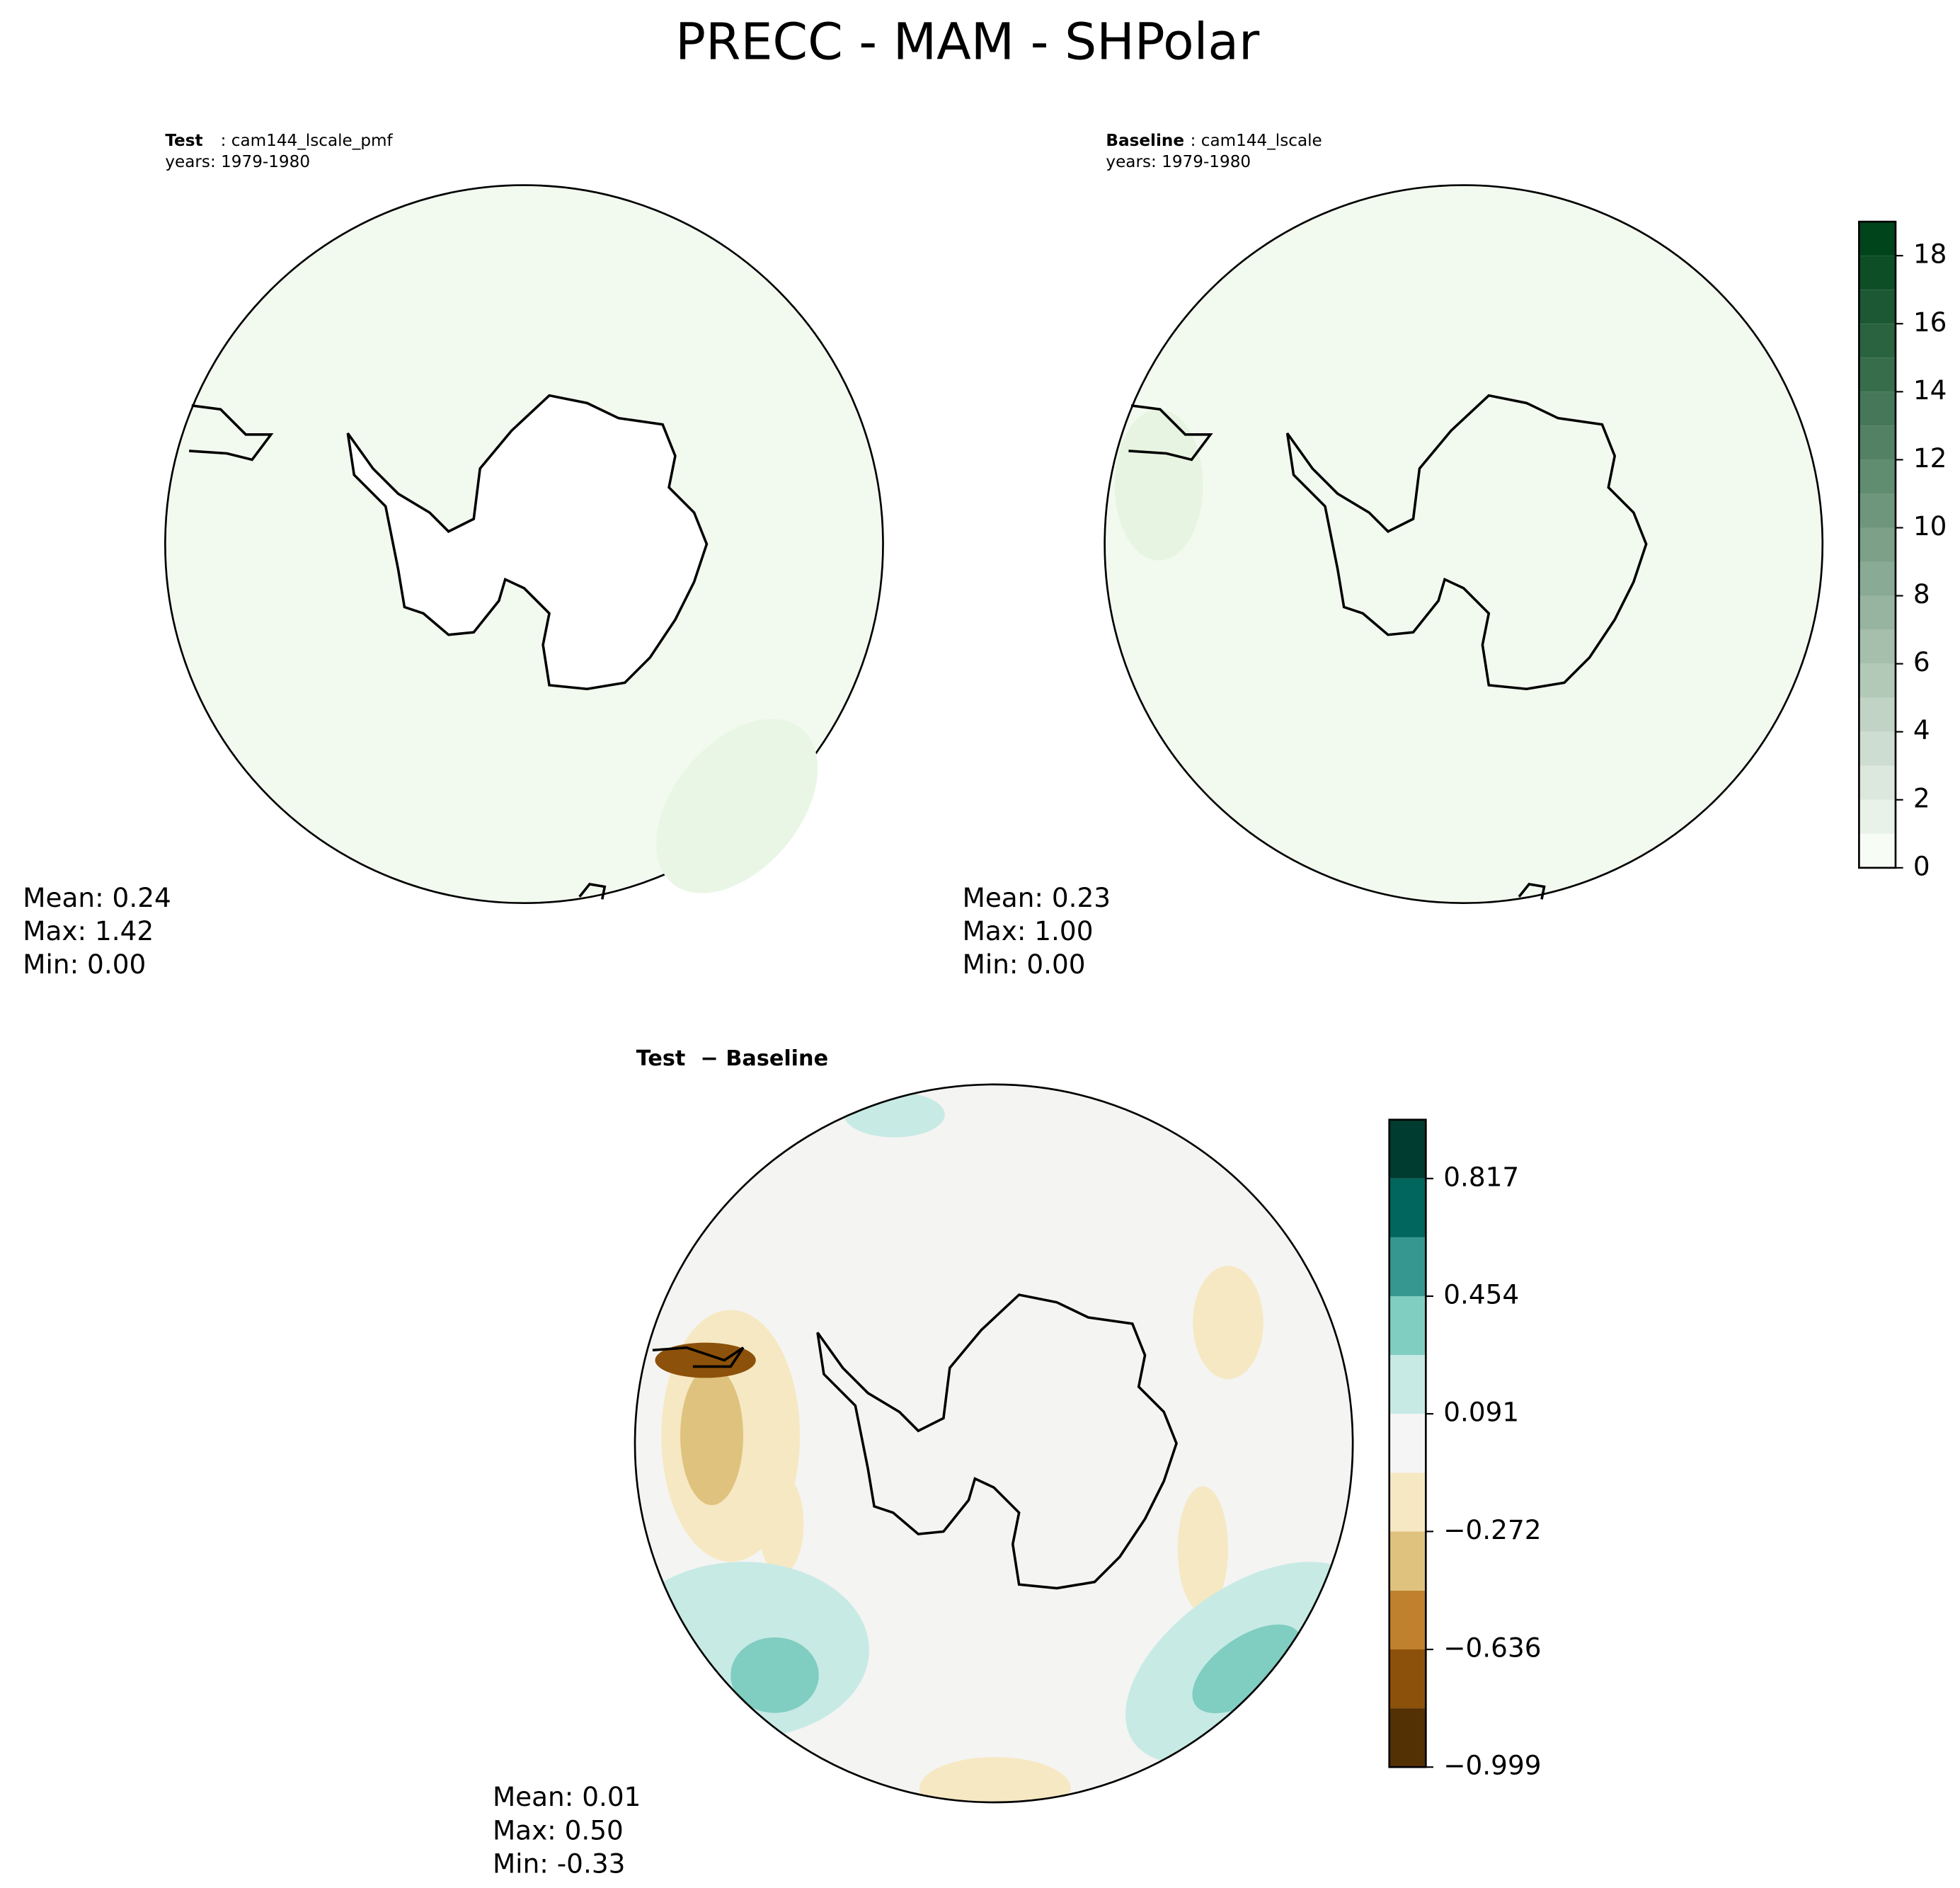 The image size is (1960, 1888). Describe the element at coordinates (1921, 594) in the screenshot. I see `colorbar-tick-label: 8` at that location.